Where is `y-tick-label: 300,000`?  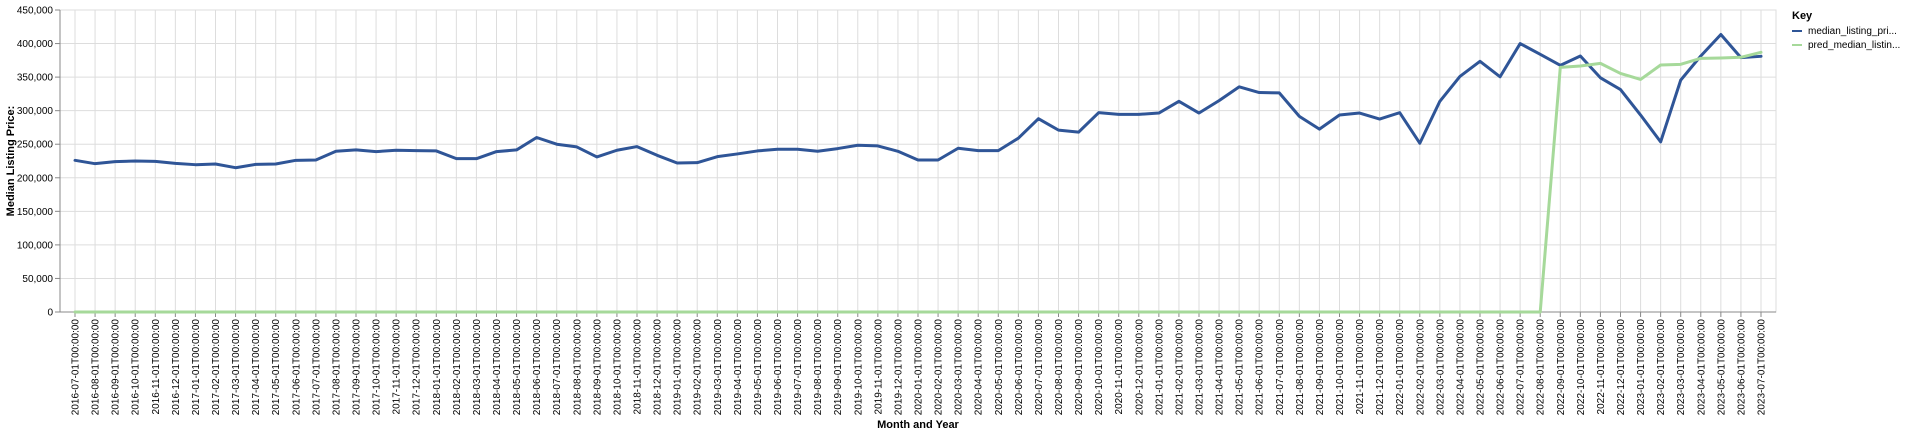
y-tick-label: 300,000 is located at coordinates (35, 111).